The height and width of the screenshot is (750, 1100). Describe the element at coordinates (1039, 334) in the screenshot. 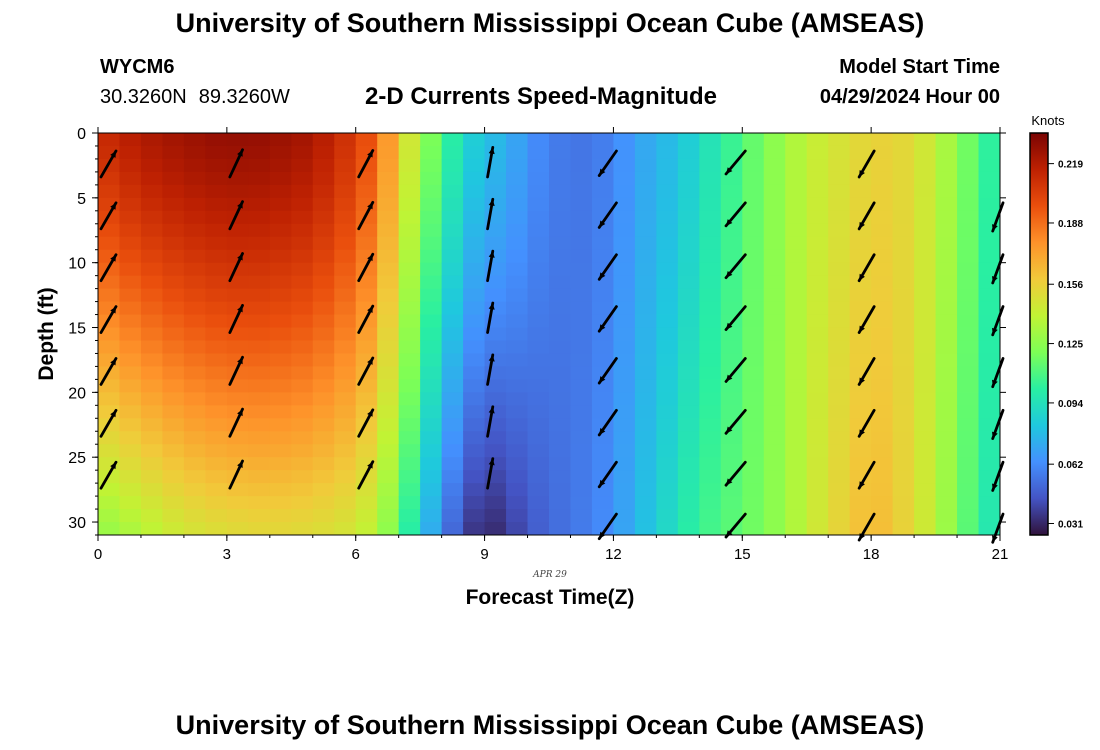

I see `colorbar-gradient` at that location.